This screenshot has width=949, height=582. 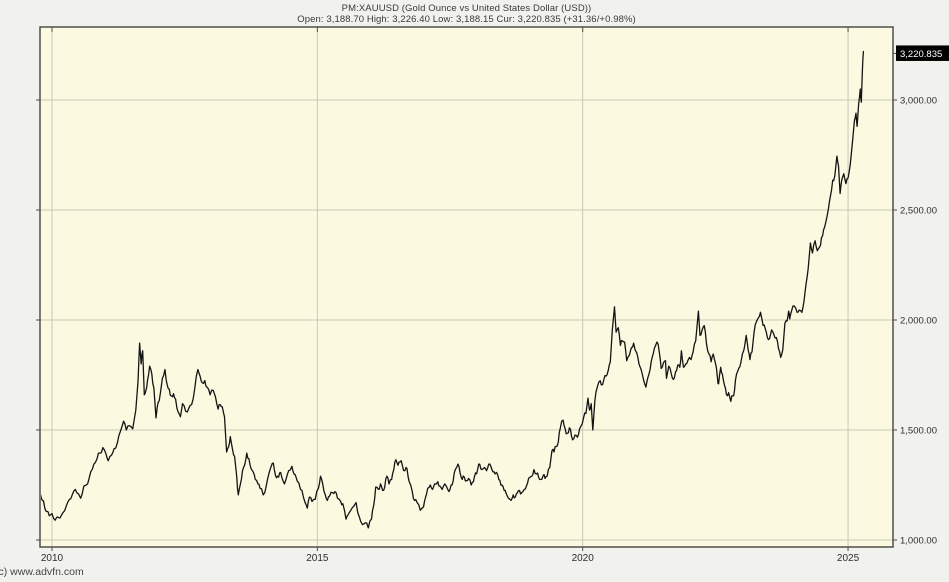 I want to click on current-price-label: 3,220.835, so click(x=921, y=54).